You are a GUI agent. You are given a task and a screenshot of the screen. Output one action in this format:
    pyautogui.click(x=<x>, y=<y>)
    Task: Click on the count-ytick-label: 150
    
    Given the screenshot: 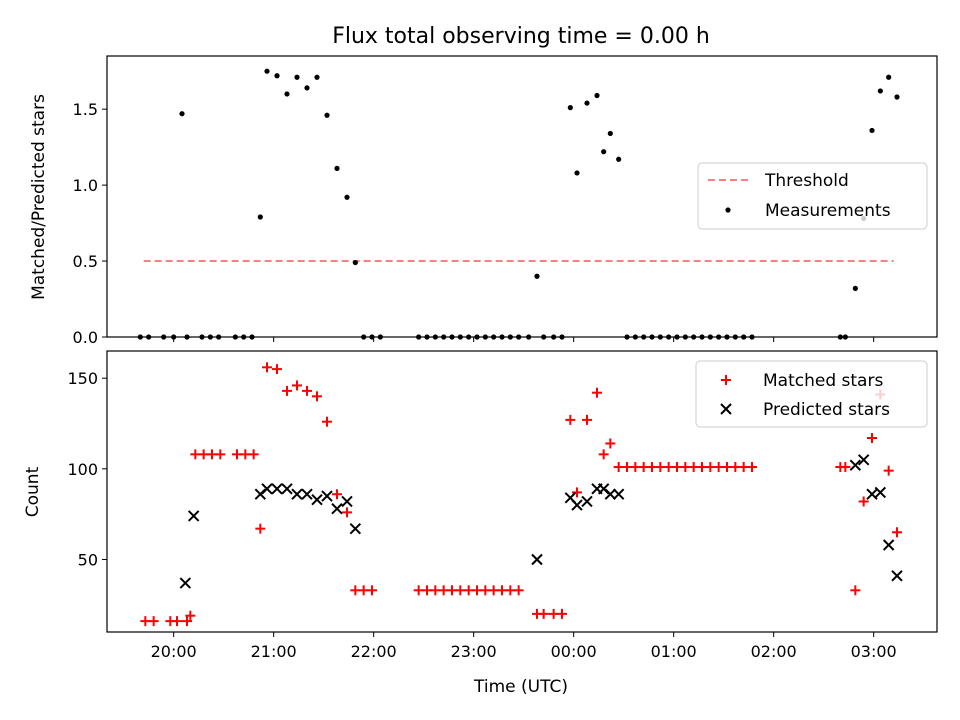 What is the action you would take?
    pyautogui.click(x=82, y=378)
    